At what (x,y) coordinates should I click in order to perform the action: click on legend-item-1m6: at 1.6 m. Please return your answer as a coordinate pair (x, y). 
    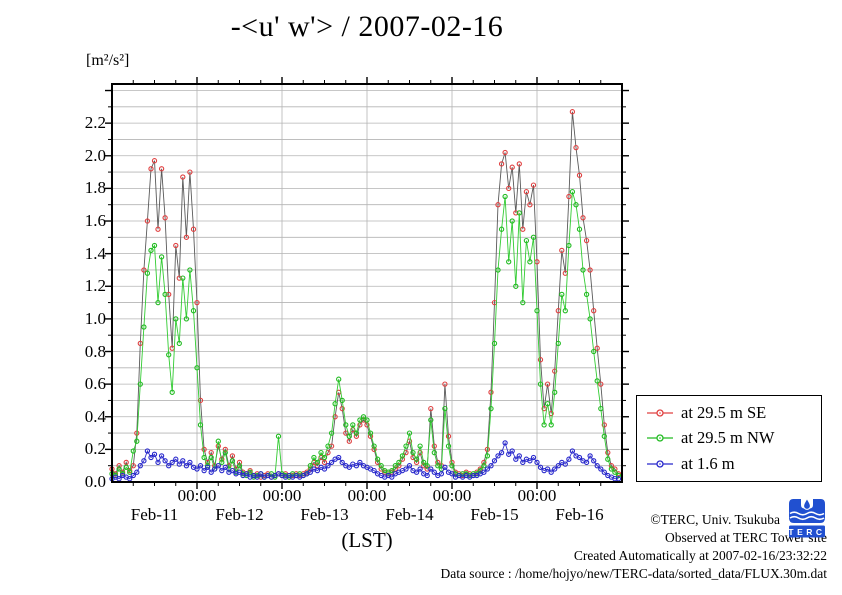
    Looking at the image, I should click on (733, 464).